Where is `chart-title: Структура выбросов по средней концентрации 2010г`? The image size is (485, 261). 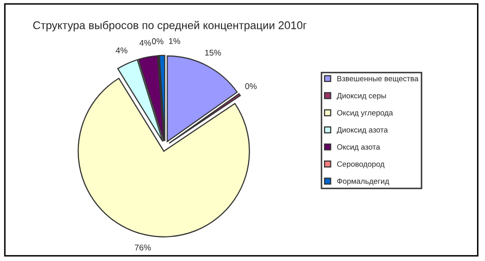
chart-title: Структура выбросов по средней концентрации 2010г is located at coordinates (170, 26).